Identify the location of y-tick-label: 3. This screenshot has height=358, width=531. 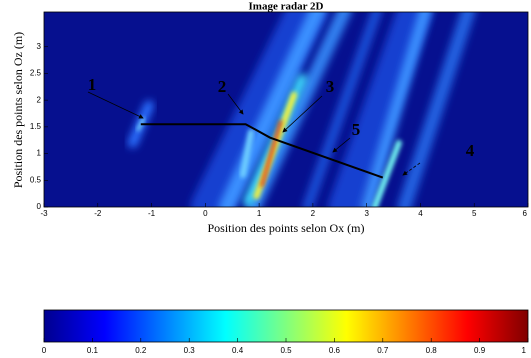
(39, 46).